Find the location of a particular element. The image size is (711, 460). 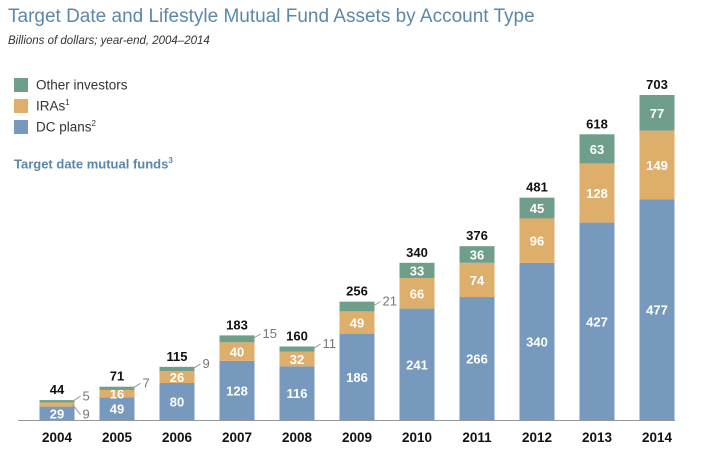

legend-note-dc-plans: 2 is located at coordinates (93, 123).